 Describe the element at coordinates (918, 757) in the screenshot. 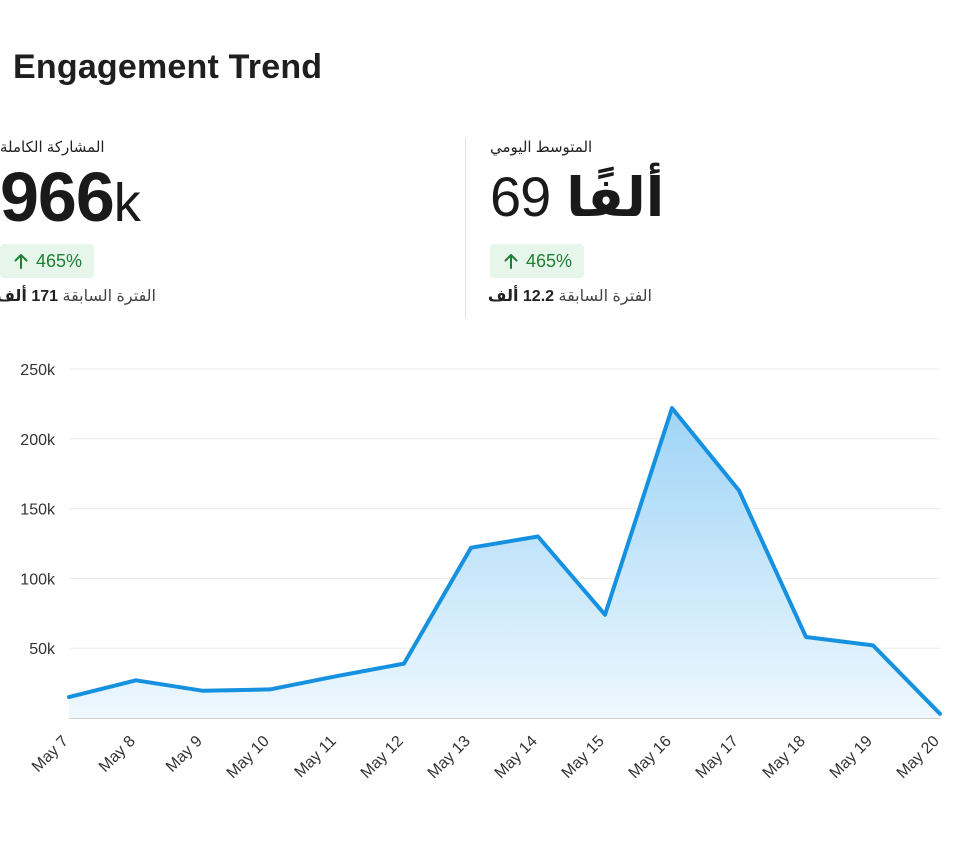

I see `x-tick-label: May 20` at that location.